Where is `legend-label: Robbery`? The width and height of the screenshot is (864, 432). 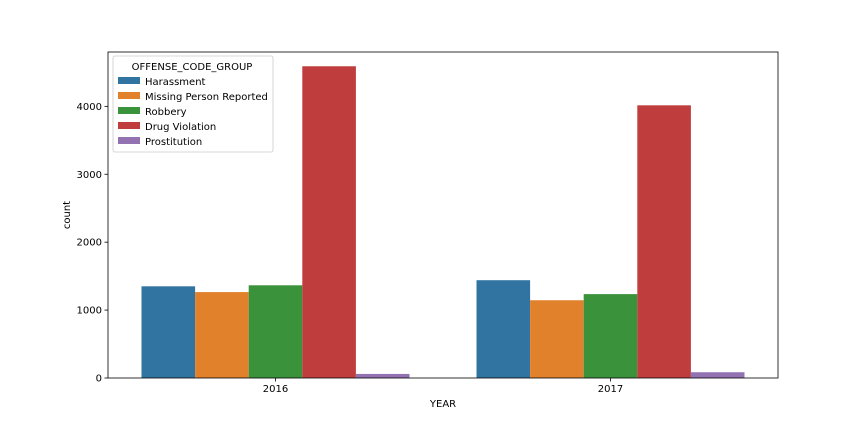 legend-label: Robbery is located at coordinates (166, 112).